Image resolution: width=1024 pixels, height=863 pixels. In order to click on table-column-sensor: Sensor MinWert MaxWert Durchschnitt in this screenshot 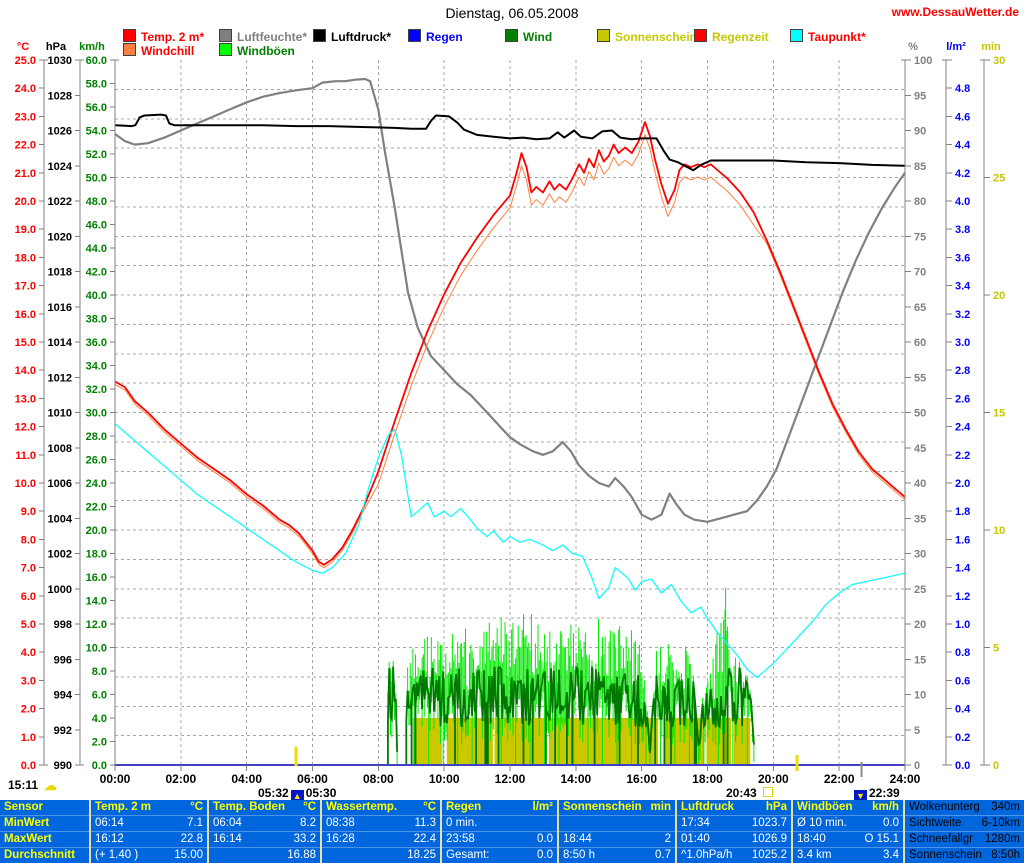, I will do `click(44, 831)`.